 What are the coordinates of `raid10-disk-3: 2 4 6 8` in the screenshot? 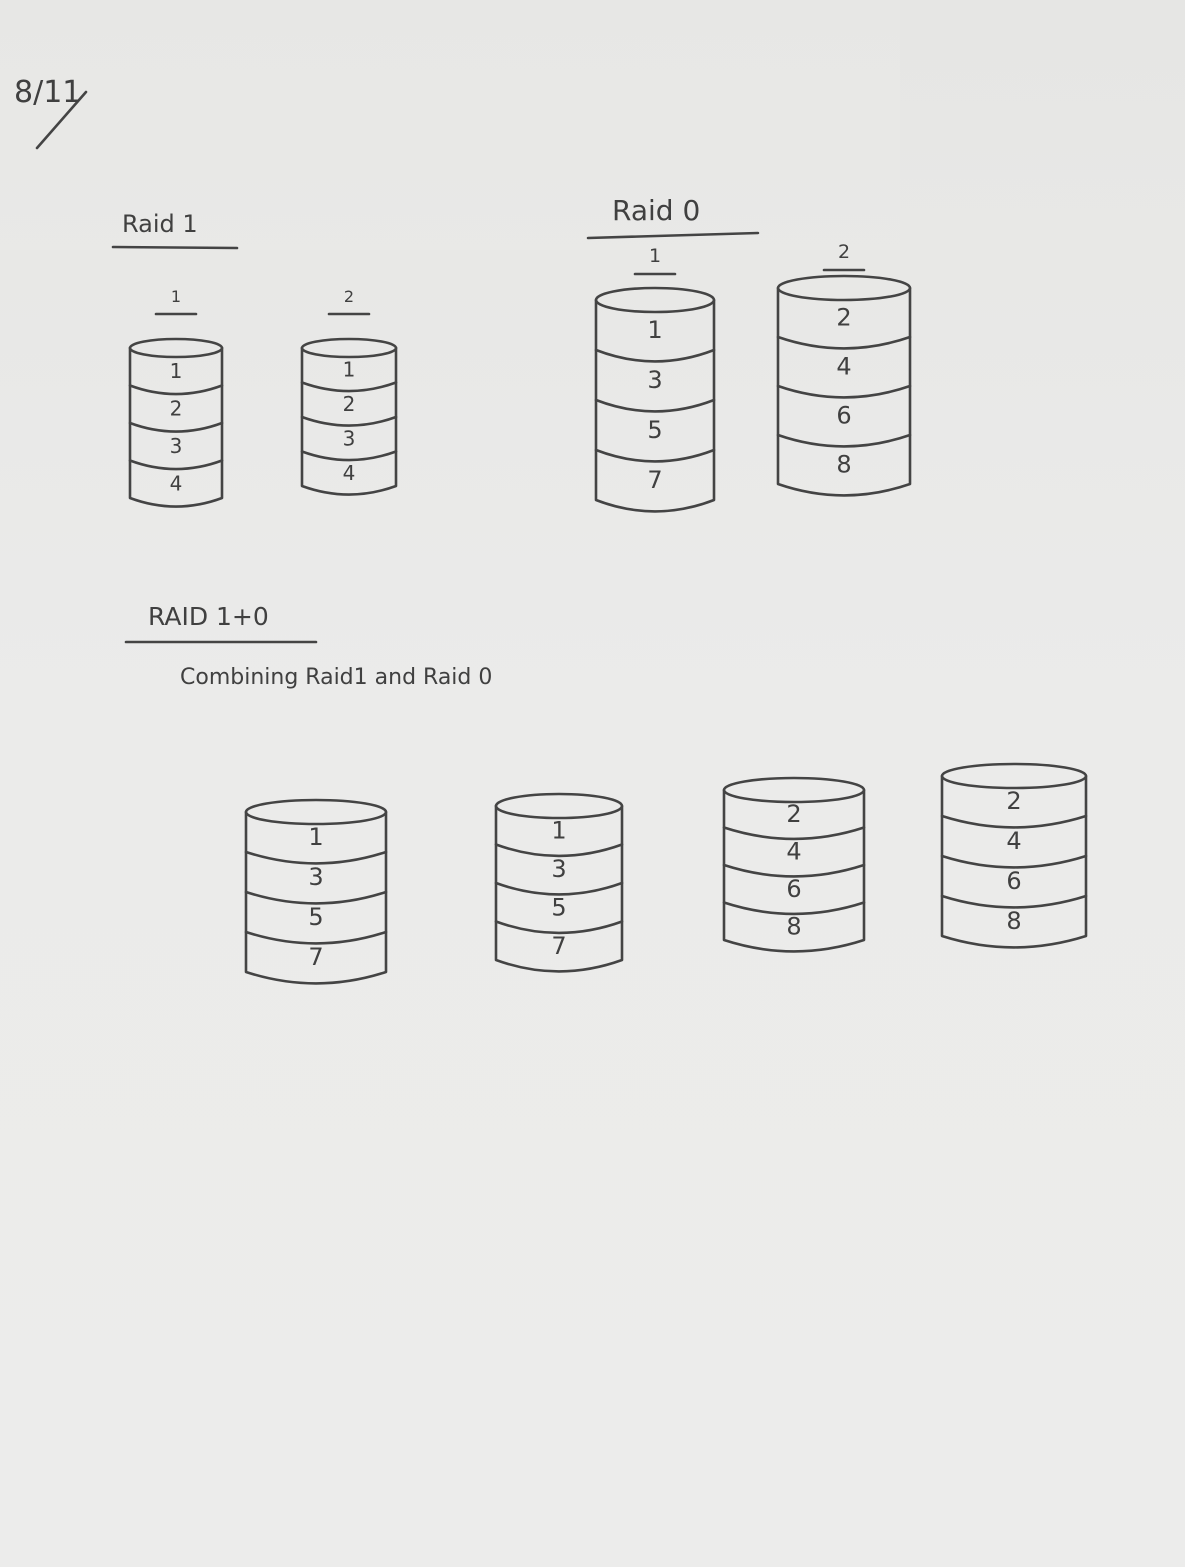 It's located at (794, 864).